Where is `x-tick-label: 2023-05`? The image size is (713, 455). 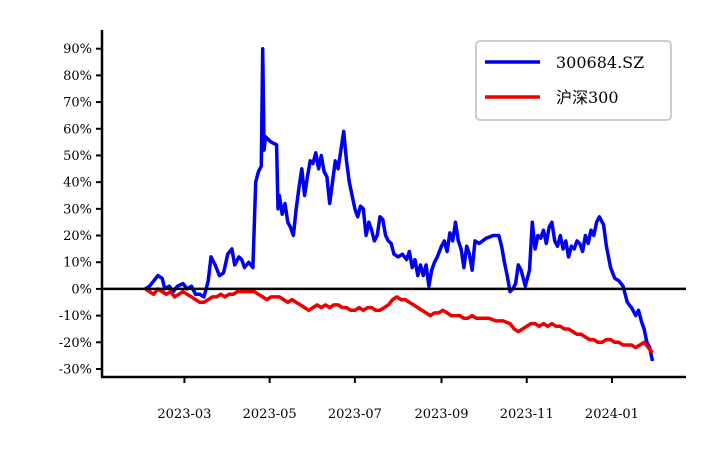 x-tick-label: 2023-05 is located at coordinates (270, 414).